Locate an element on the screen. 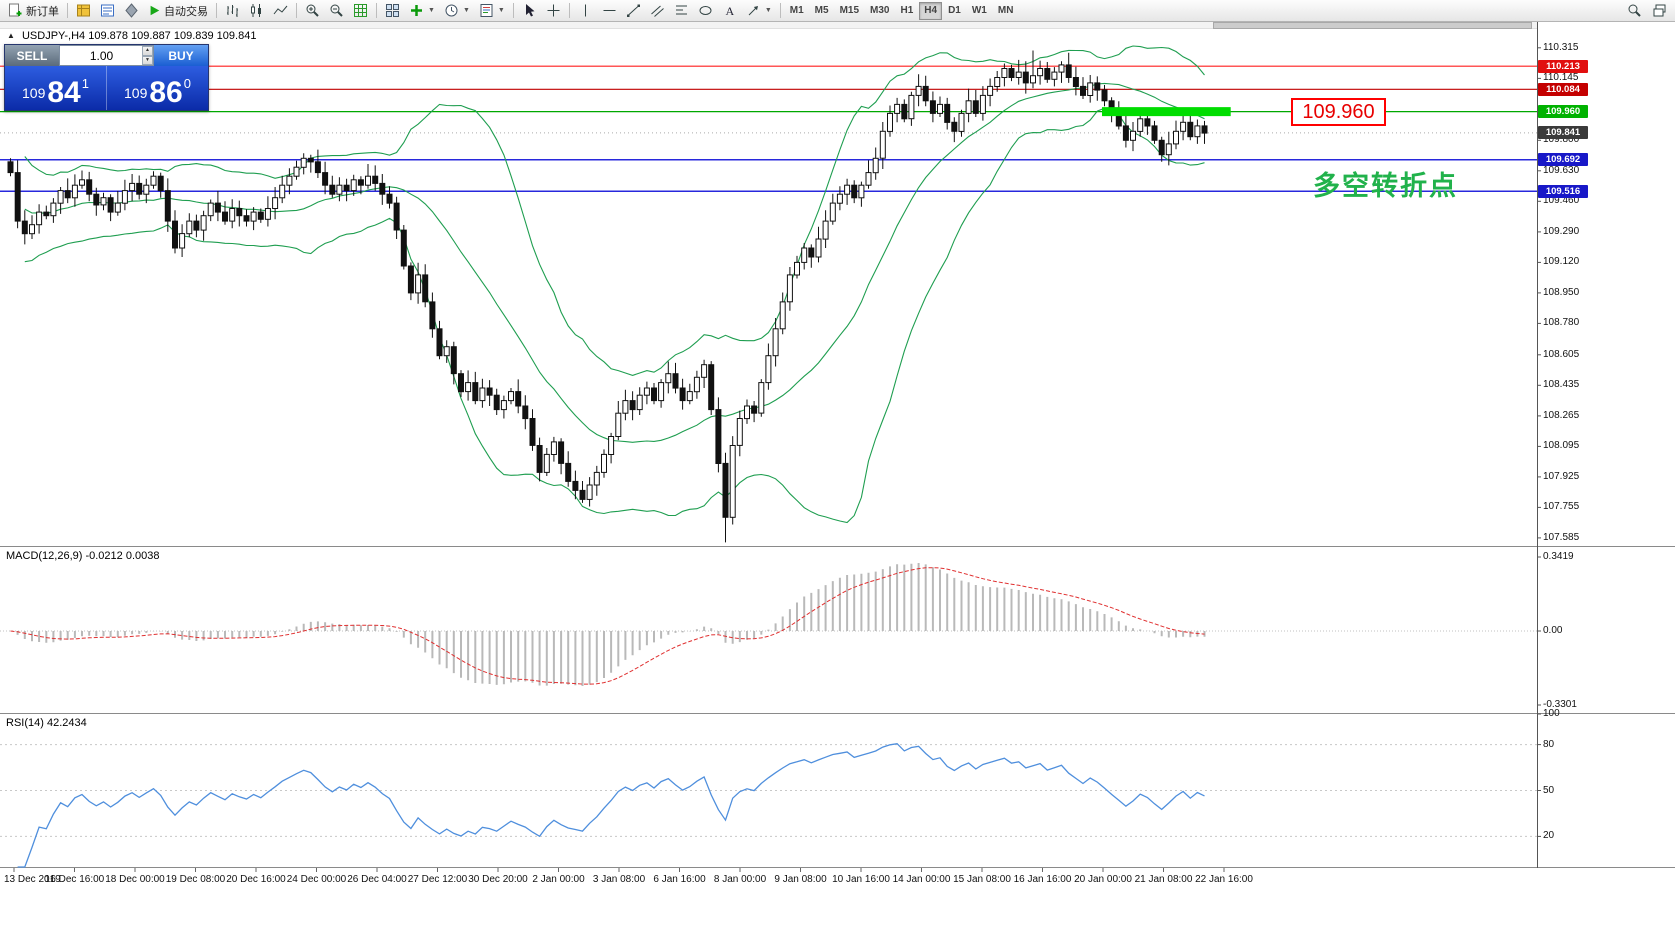 Image resolution: width=1675 pixels, height=949 pixels. volume-up-button: ▲ is located at coordinates (147, 51).